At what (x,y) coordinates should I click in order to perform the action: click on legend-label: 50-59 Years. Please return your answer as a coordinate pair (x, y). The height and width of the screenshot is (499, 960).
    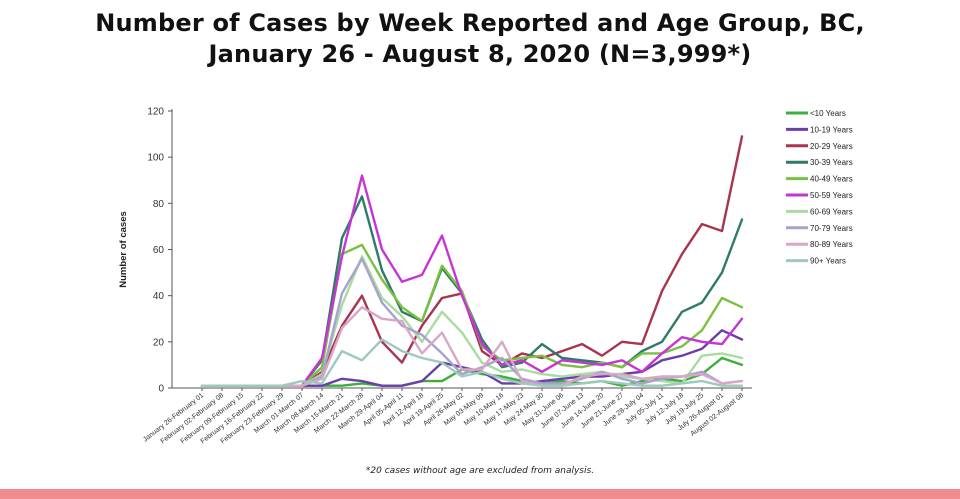
    Looking at the image, I should click on (831, 195).